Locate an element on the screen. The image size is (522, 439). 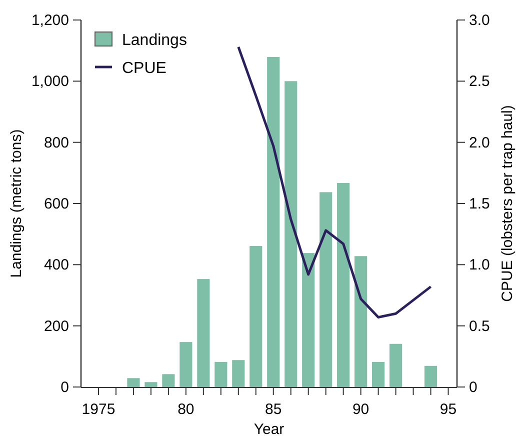
x-tick-label: 1975 is located at coordinates (99, 409).